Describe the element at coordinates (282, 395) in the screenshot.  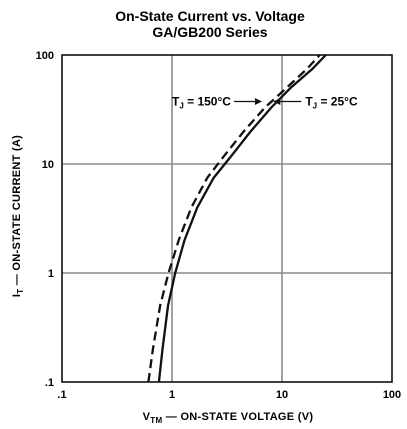
I see `x-tick-label: 10` at that location.